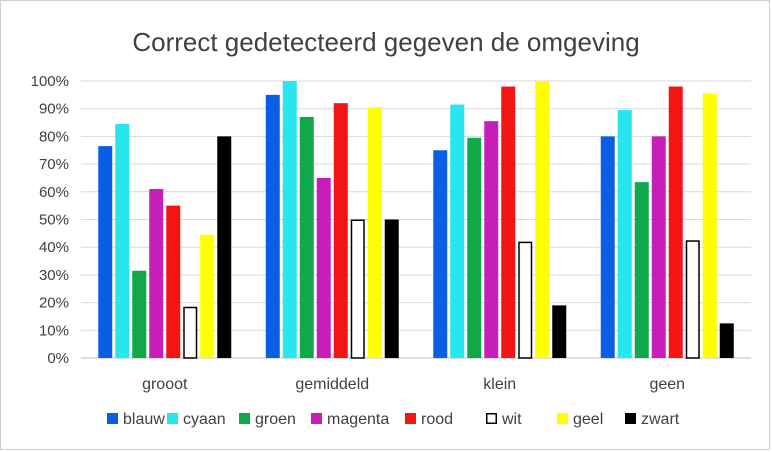  Describe the element at coordinates (588, 419) in the screenshot. I see `legend-label-geel: geel` at that location.